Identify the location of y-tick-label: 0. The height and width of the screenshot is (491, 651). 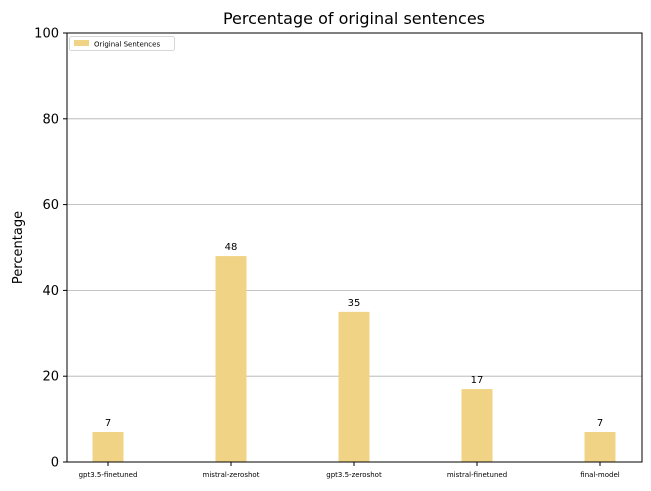
(55, 463).